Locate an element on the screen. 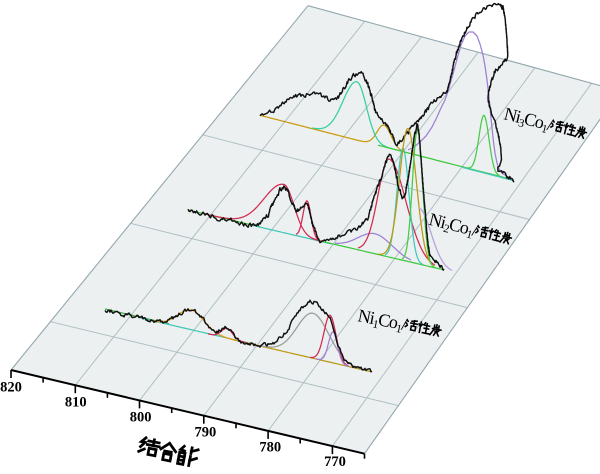  svg-text: 820 is located at coordinates (11, 388).